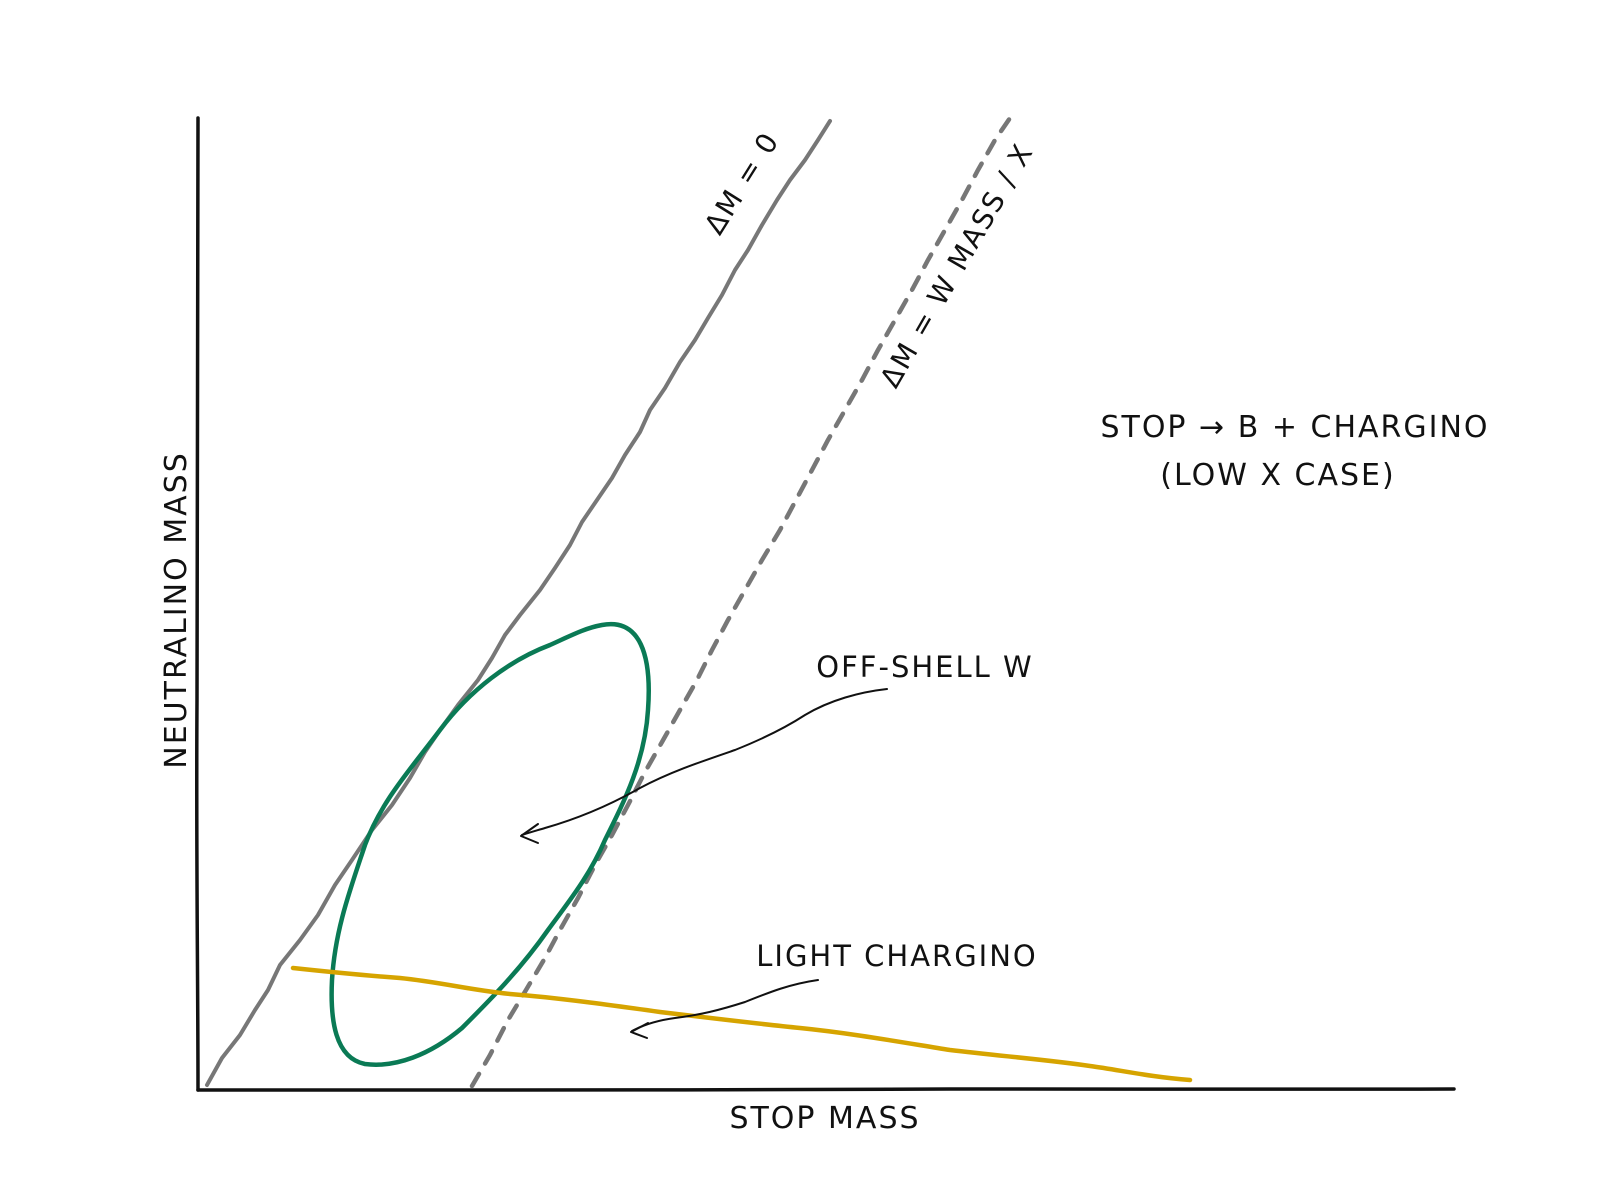 This screenshot has height=1200, width=1600. Describe the element at coordinates (529, 833) in the screenshot. I see `off-shell-w-arrowhead` at that location.